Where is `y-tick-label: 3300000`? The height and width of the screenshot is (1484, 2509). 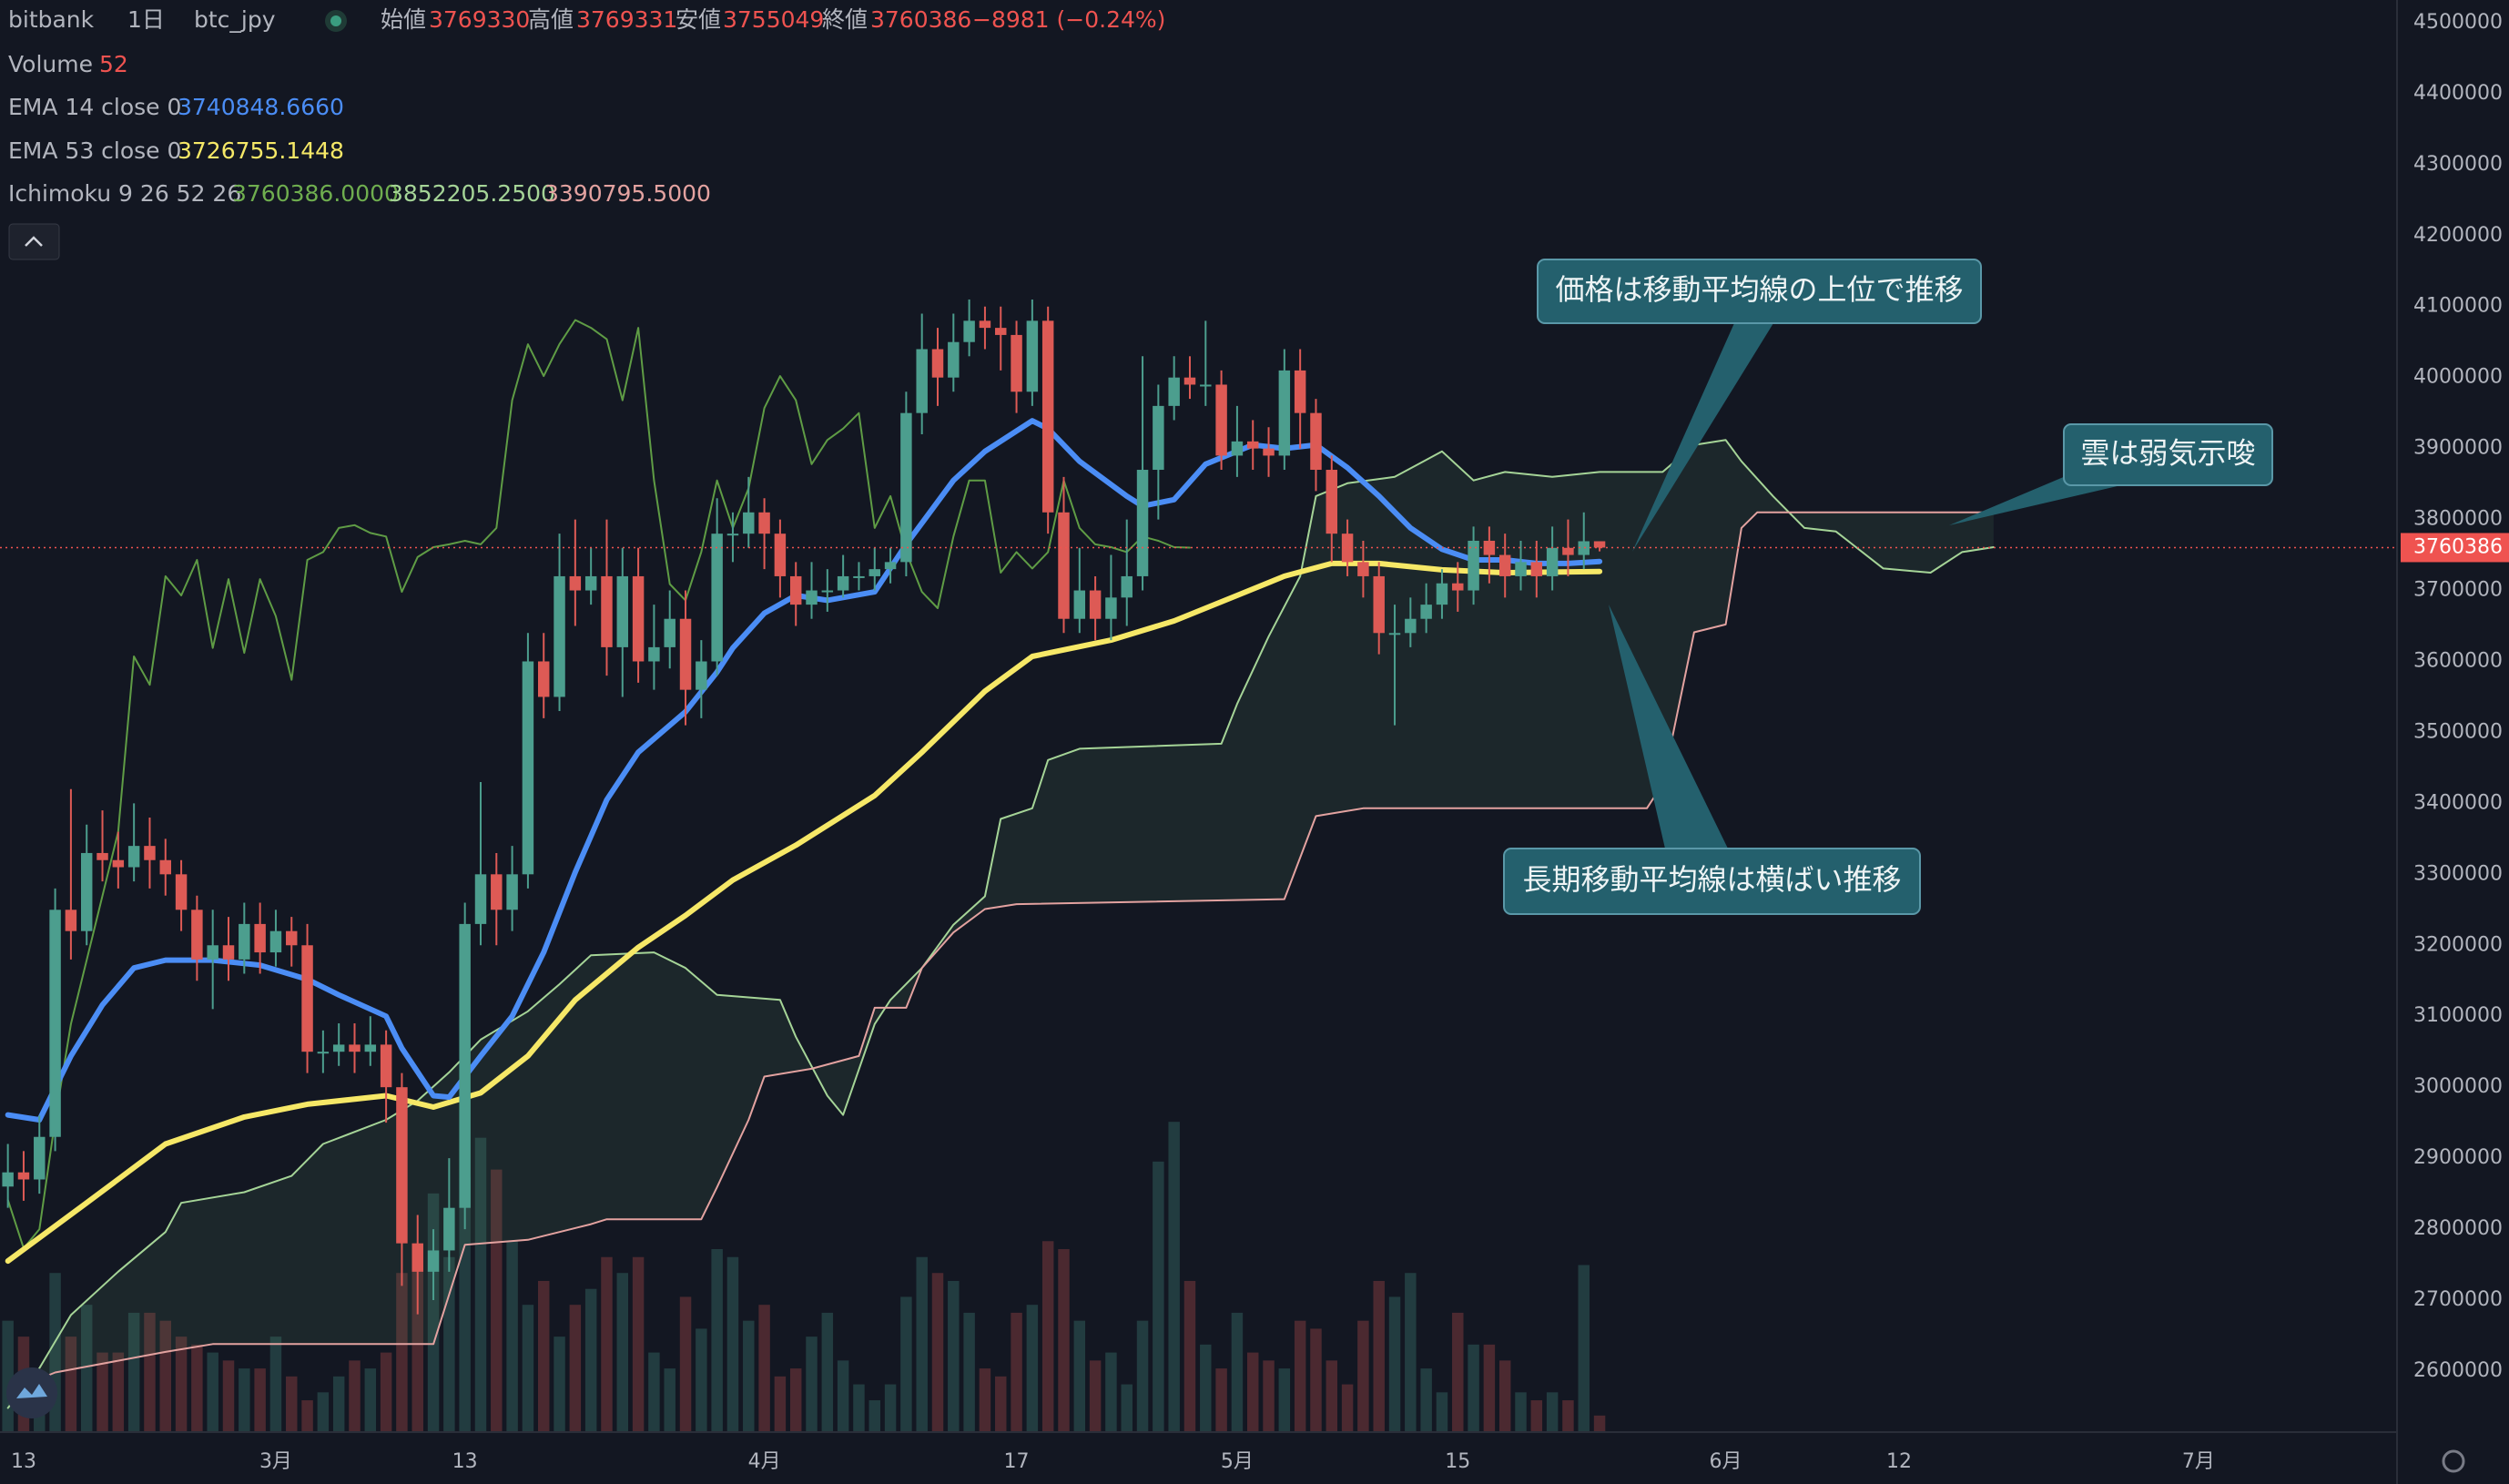
y-tick-label: 3300000 is located at coordinates (2458, 873).